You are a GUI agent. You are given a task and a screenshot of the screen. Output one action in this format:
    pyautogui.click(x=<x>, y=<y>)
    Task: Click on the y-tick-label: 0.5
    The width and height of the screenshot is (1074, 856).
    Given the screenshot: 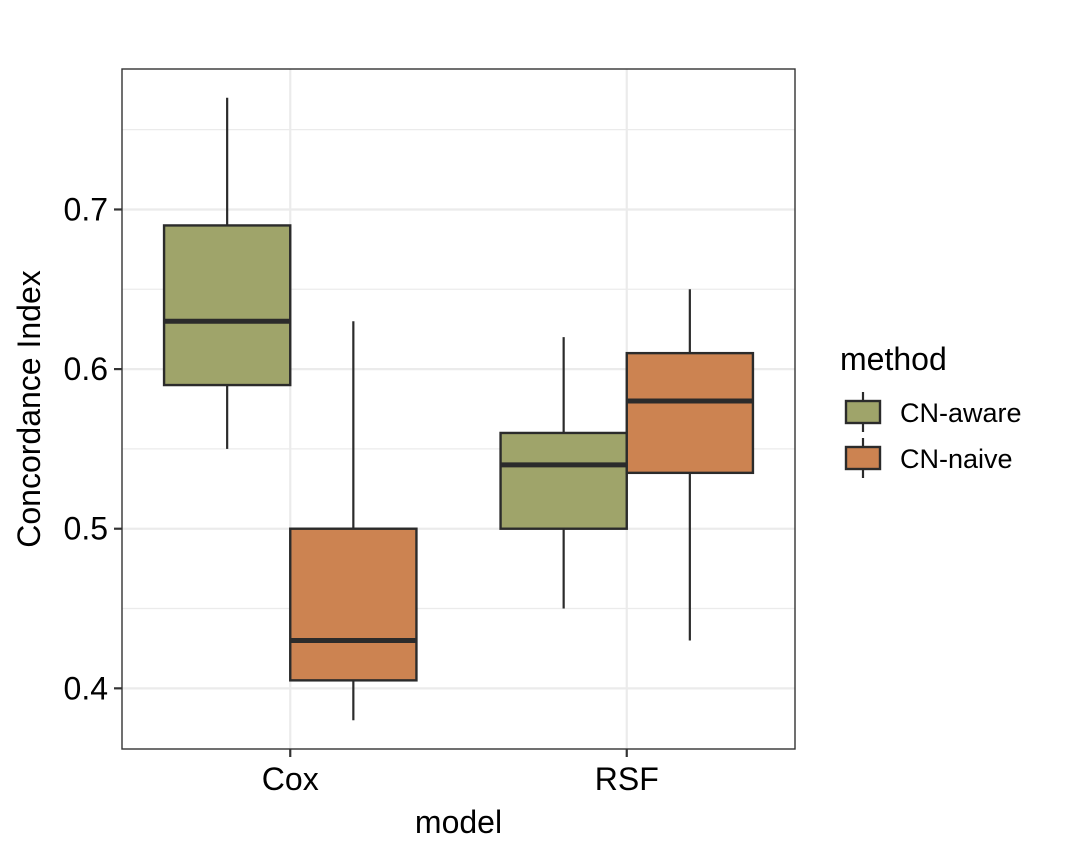 What is the action you would take?
    pyautogui.click(x=86, y=529)
    